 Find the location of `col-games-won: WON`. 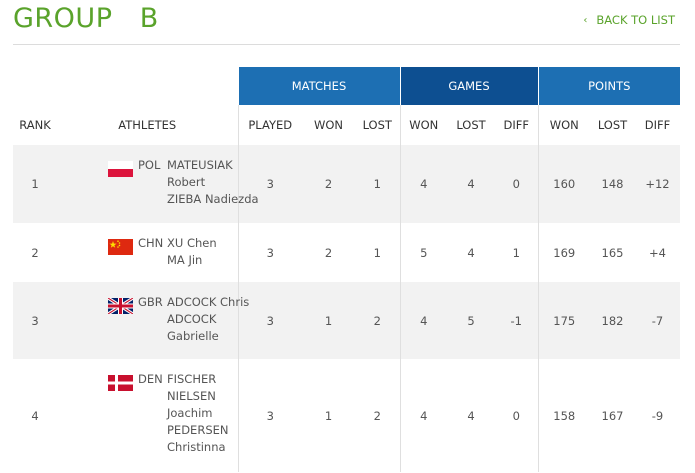

col-games-won: WON is located at coordinates (423, 125).